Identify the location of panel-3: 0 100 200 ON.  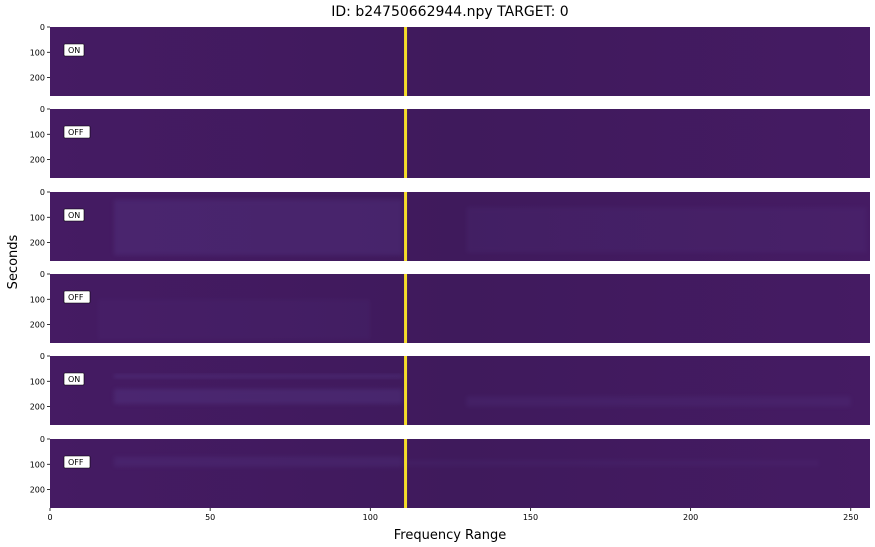
(450, 224).